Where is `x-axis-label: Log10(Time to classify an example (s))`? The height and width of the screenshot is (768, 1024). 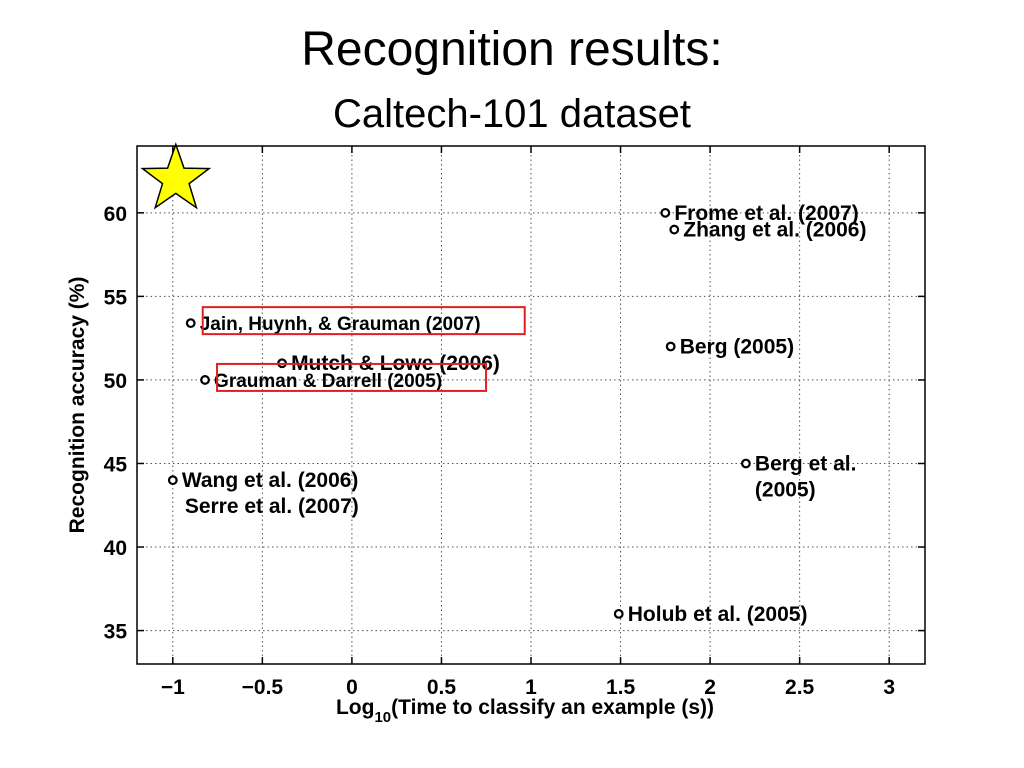
x-axis-label: Log10(Time to classify an example (s)) is located at coordinates (525, 711).